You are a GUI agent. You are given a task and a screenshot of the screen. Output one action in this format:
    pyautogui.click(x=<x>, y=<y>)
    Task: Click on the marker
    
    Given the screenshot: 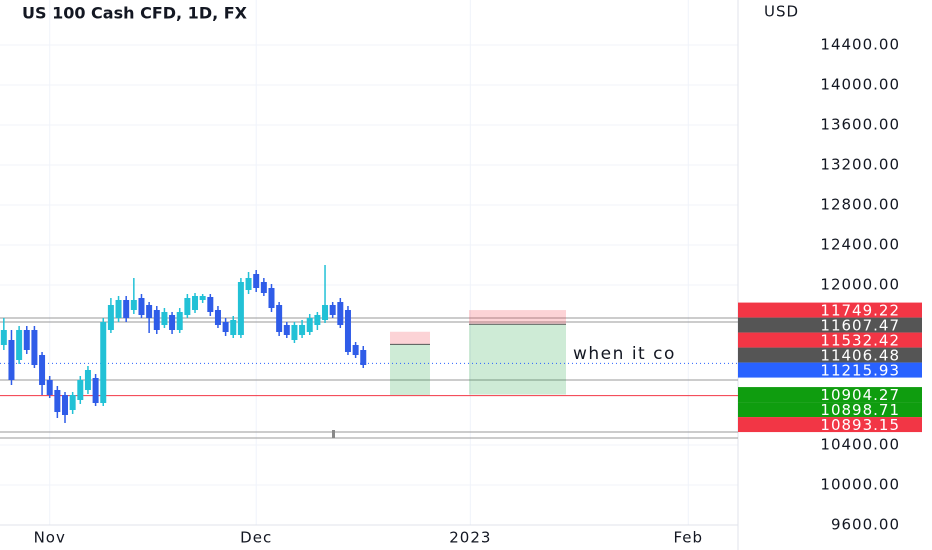 What is the action you would take?
    pyautogui.click(x=333, y=434)
    